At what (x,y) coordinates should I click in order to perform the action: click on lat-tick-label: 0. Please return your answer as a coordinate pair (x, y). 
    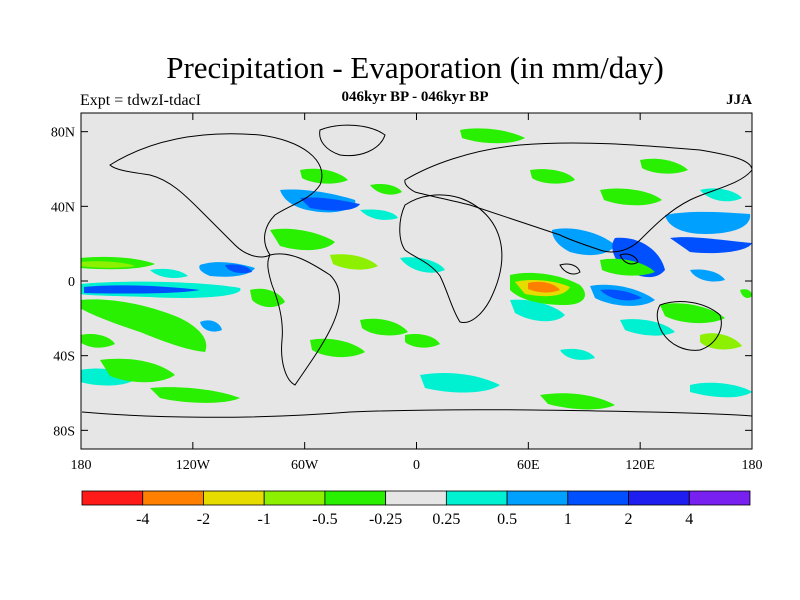
    Looking at the image, I should click on (71, 282).